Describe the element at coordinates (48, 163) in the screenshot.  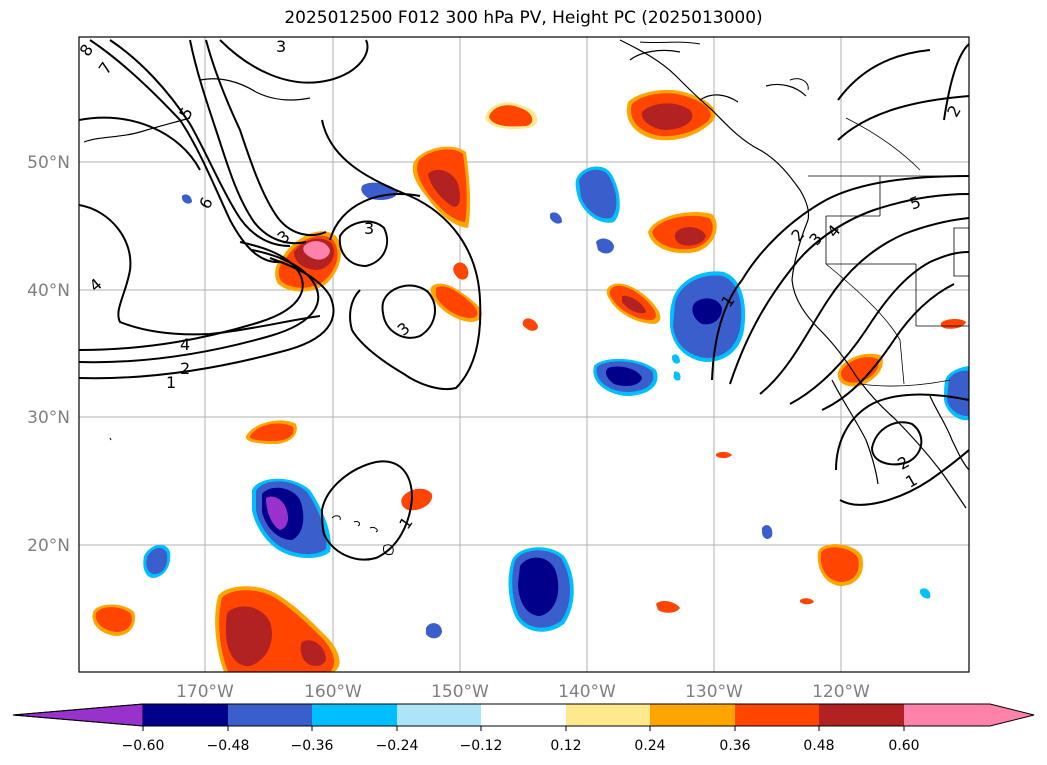
I see `lat-label-50n: 50°N` at that location.